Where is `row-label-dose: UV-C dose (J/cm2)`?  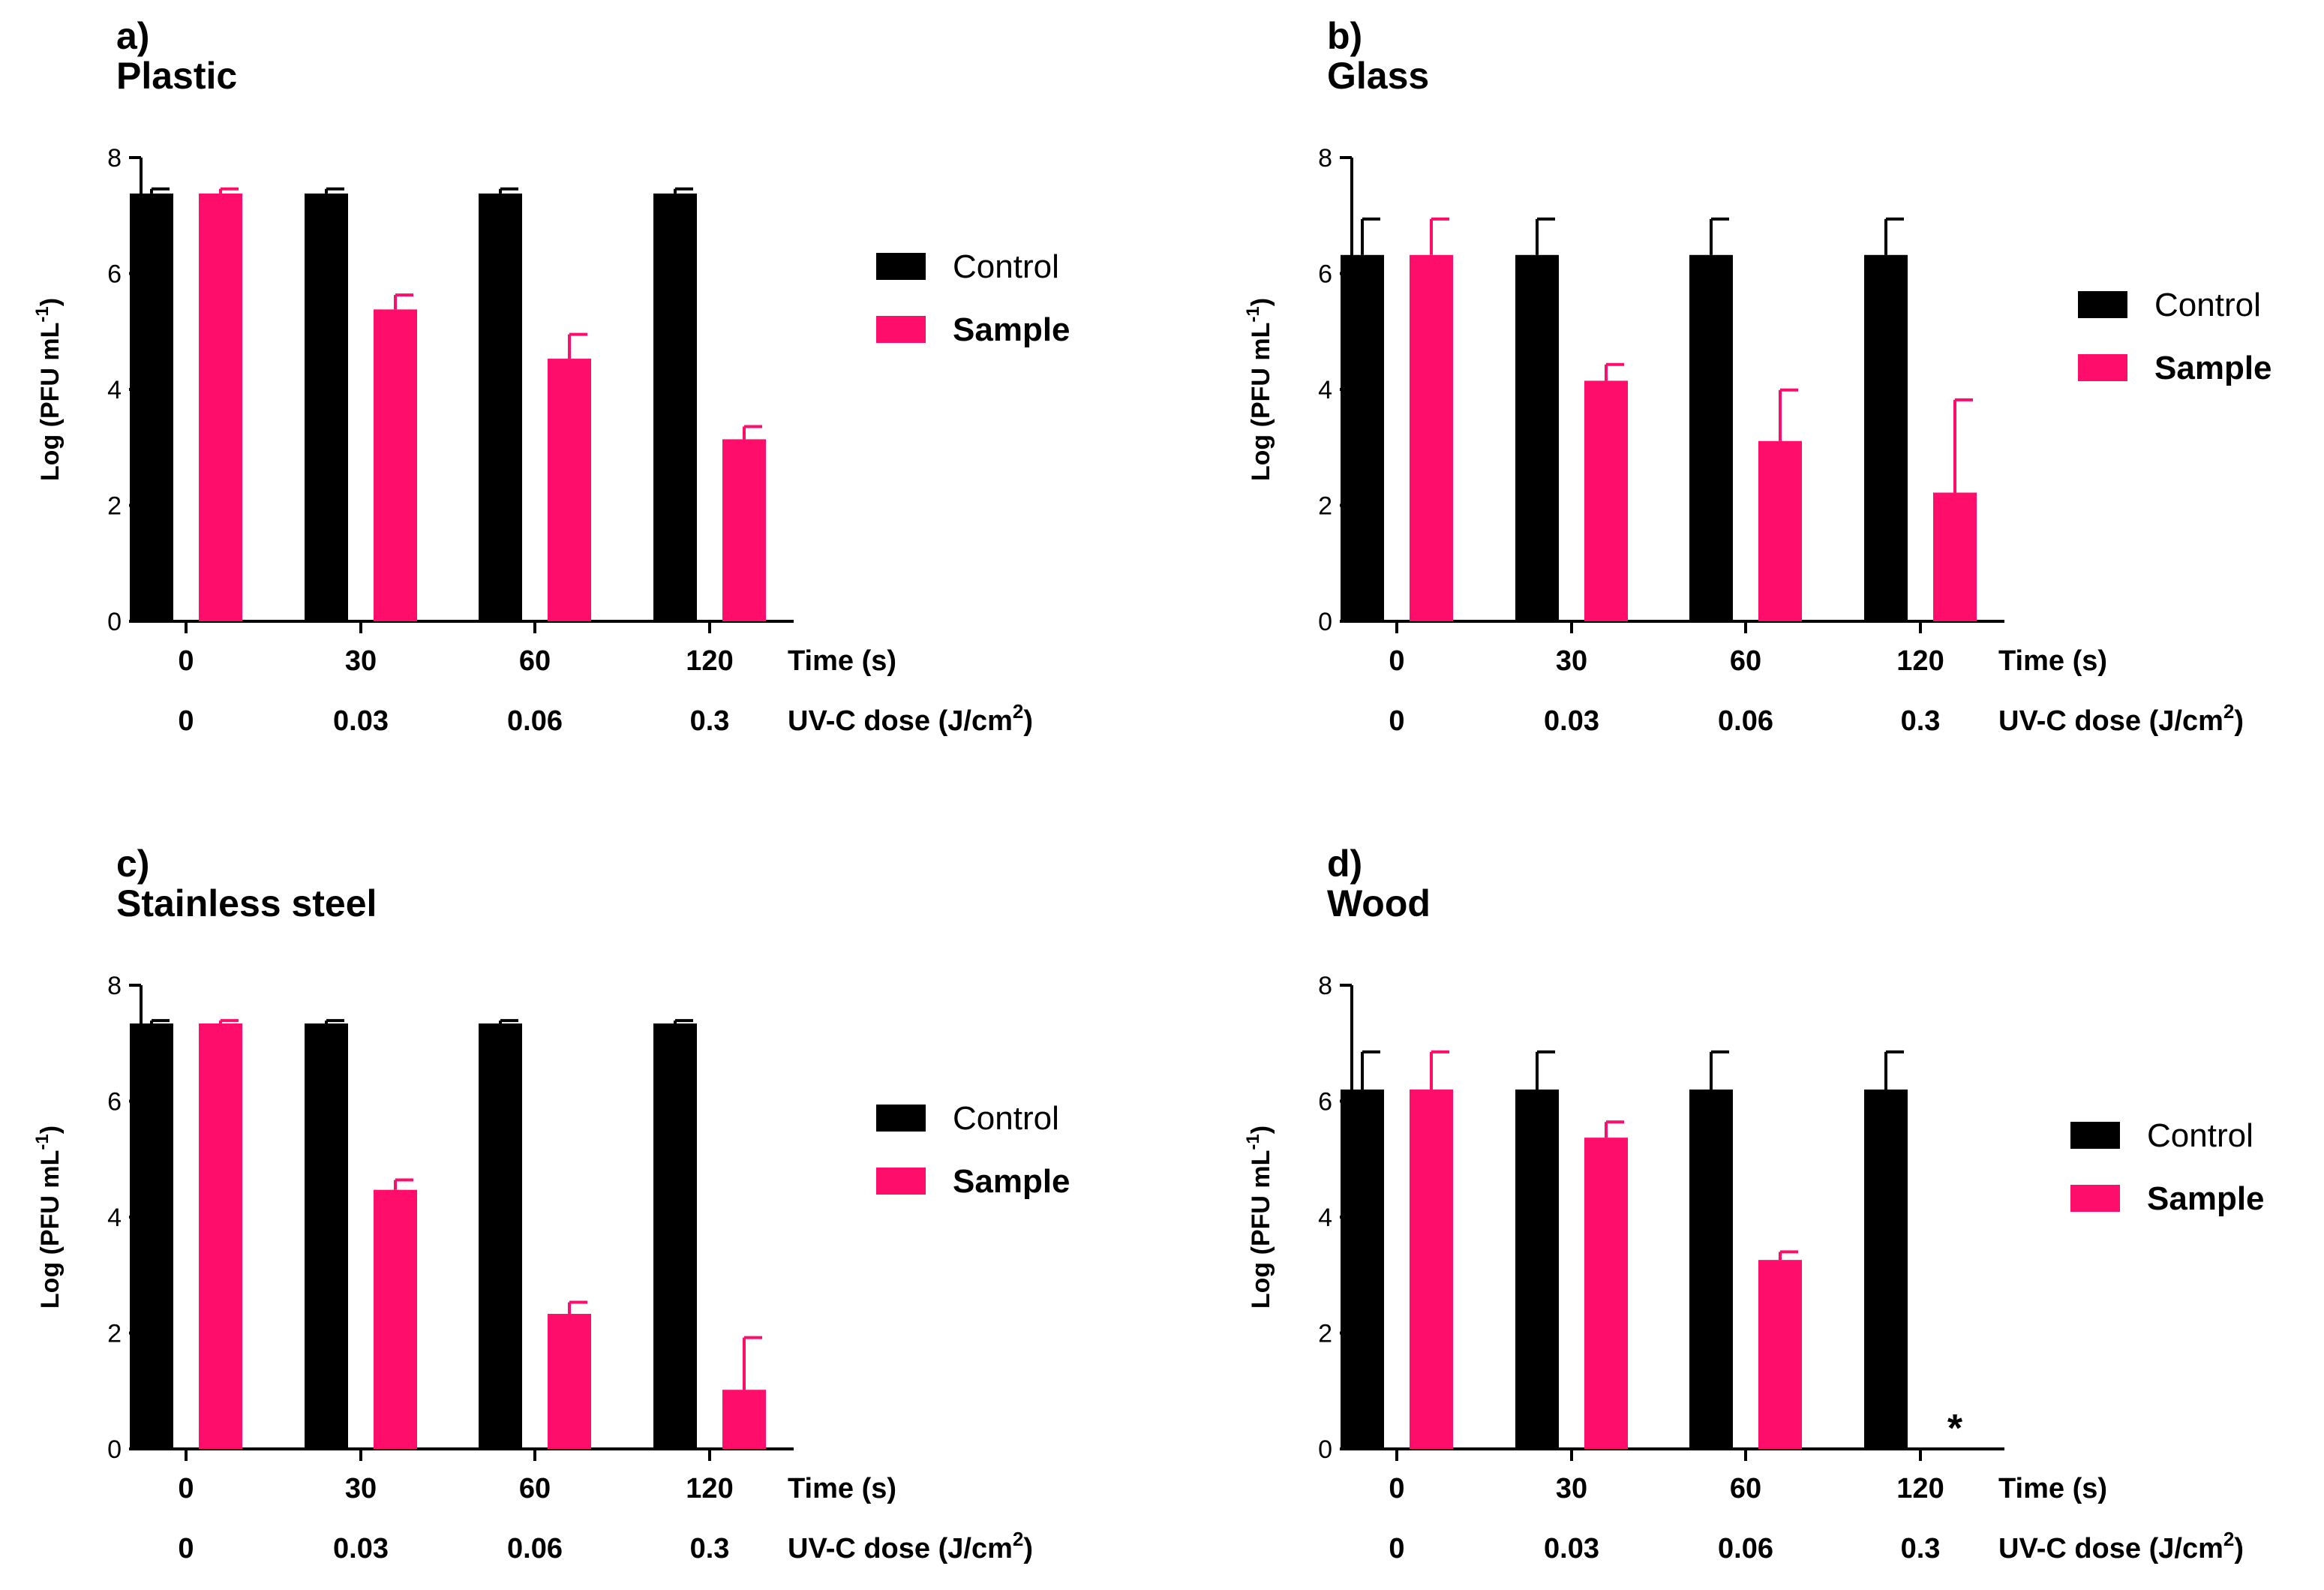
row-label-dose: UV-C dose (J/cm2) is located at coordinates (910, 1546).